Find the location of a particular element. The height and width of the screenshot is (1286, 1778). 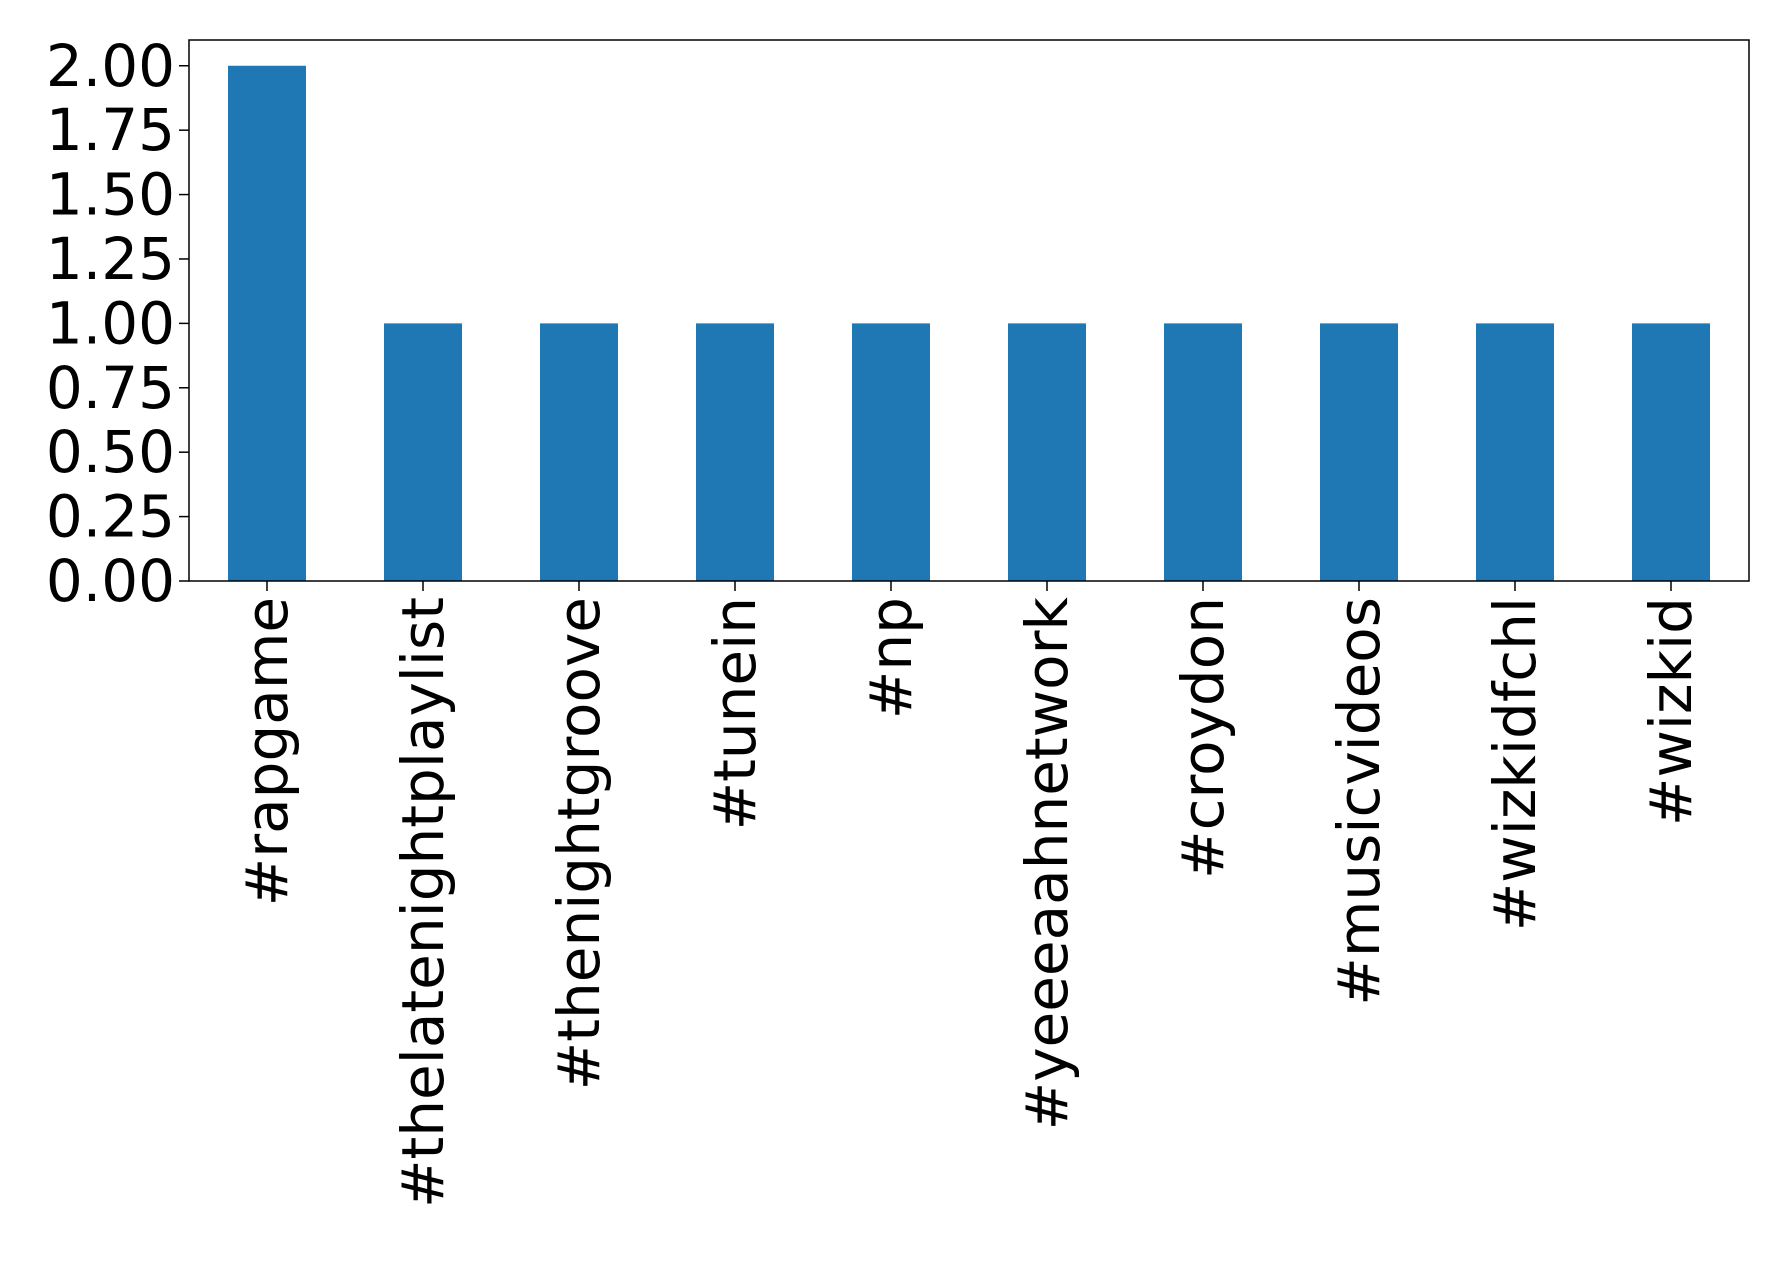

x-tick-label: #thenightgroove is located at coordinates (579, 843).